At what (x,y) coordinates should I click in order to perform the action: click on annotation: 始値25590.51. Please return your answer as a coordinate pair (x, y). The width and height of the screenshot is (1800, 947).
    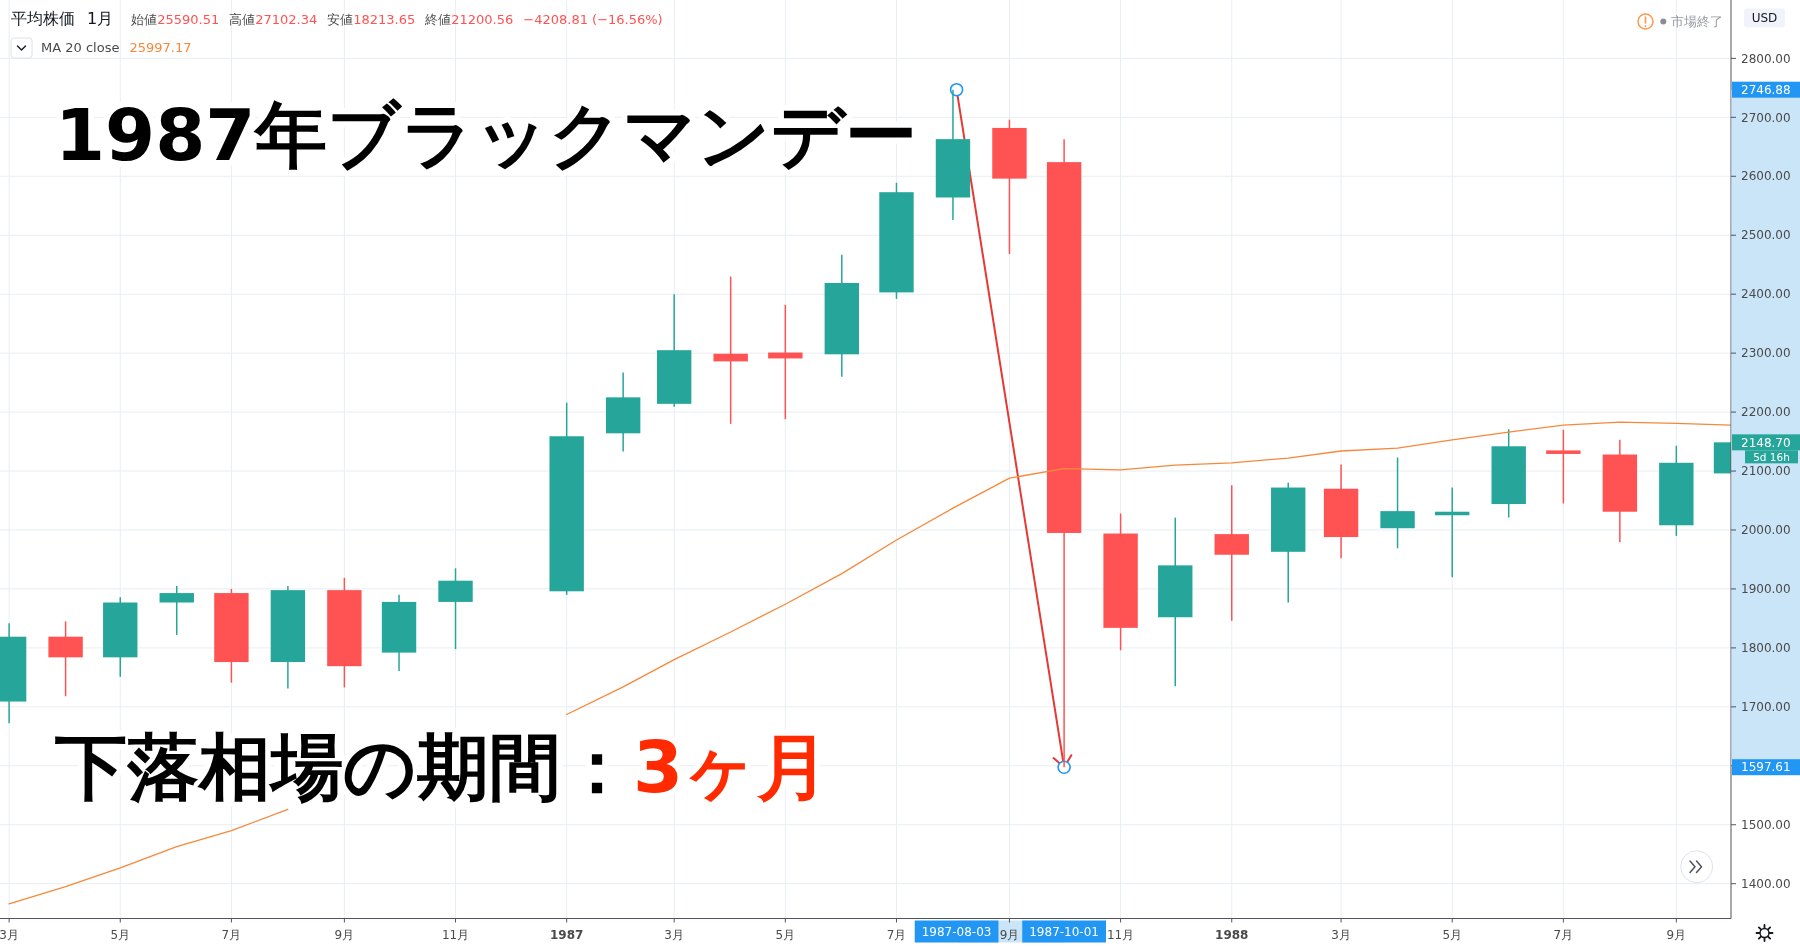
    Looking at the image, I should click on (175, 19).